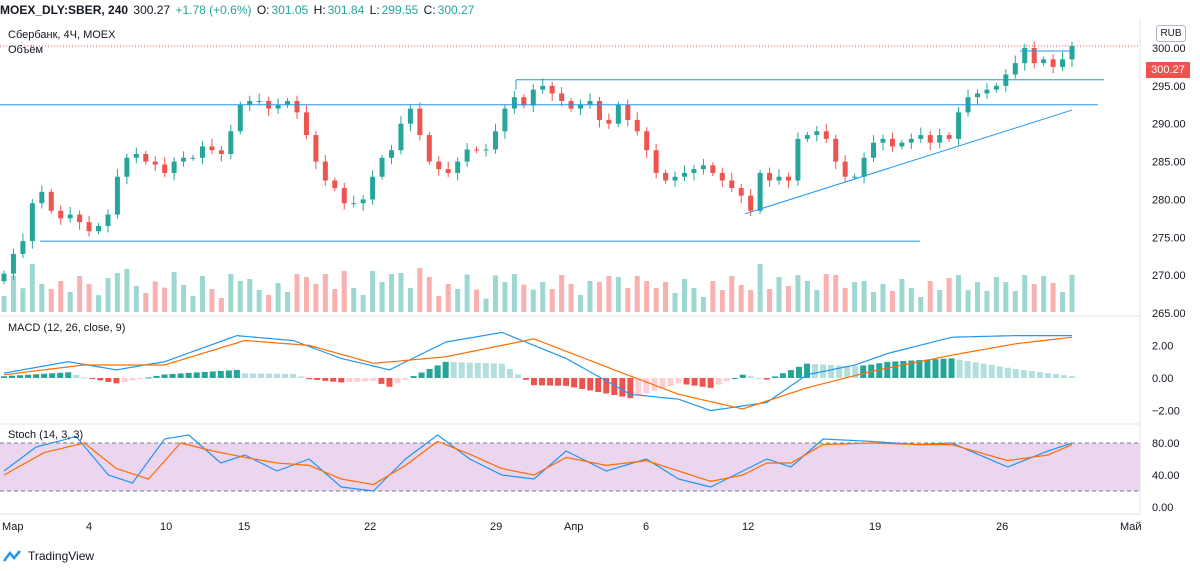  What do you see at coordinates (1162, 346) in the screenshot?
I see `macd-tick-label: 2.00` at bounding box center [1162, 346].